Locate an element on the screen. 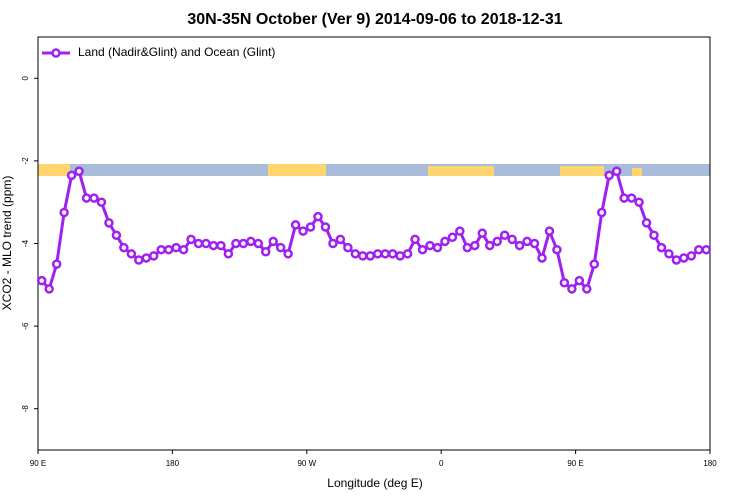 This screenshot has height=500, width=750. y-tick-label: -2 is located at coordinates (25, 161).